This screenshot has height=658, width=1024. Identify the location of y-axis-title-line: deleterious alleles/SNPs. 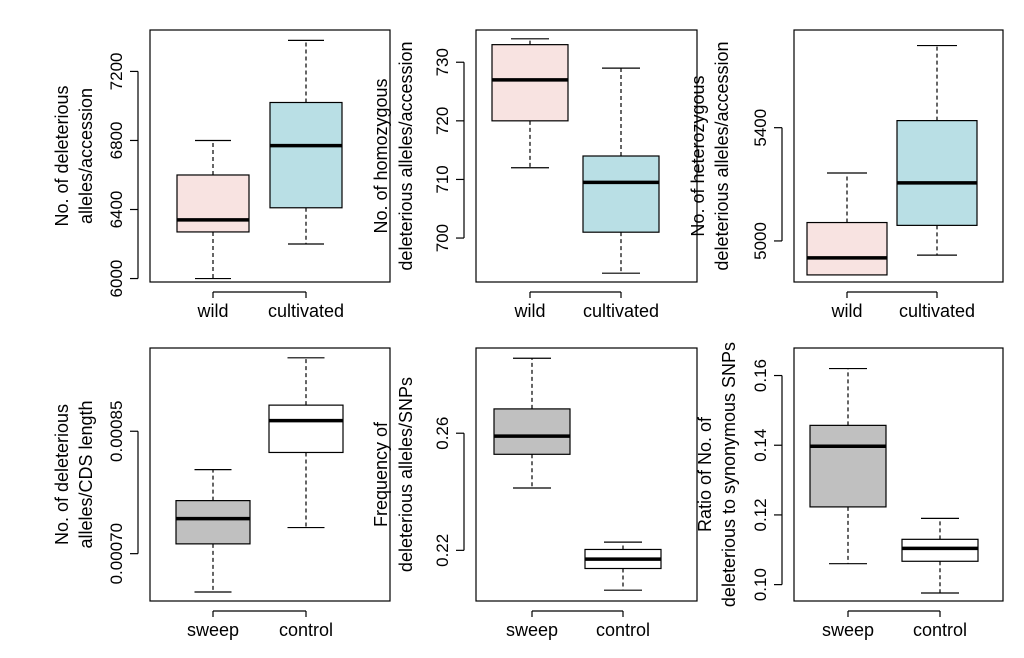
(406, 474).